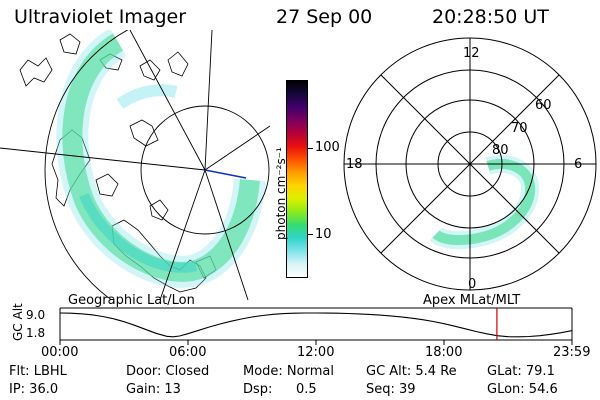 The height and width of the screenshot is (400, 600). Describe the element at coordinates (38, 371) in the screenshot. I see `filter-info: Flt: LBHL` at that location.